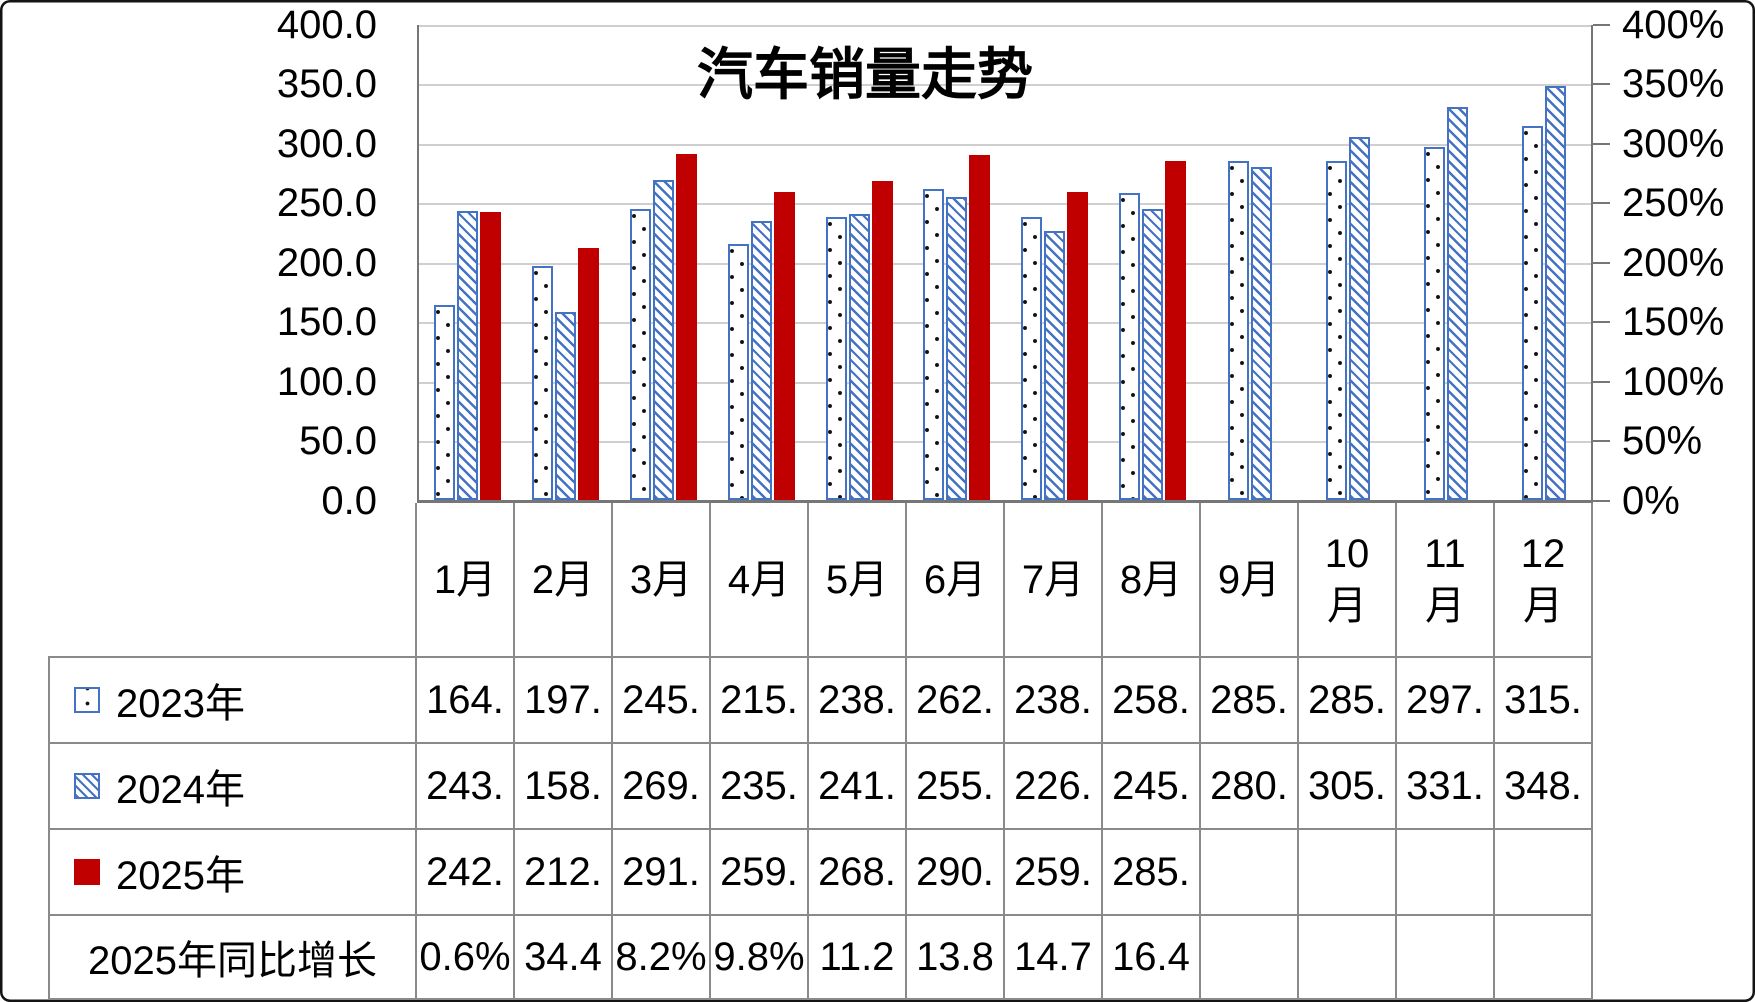 The height and width of the screenshot is (1002, 1755). I want to click on bar-series2024-month4, so click(761, 360).